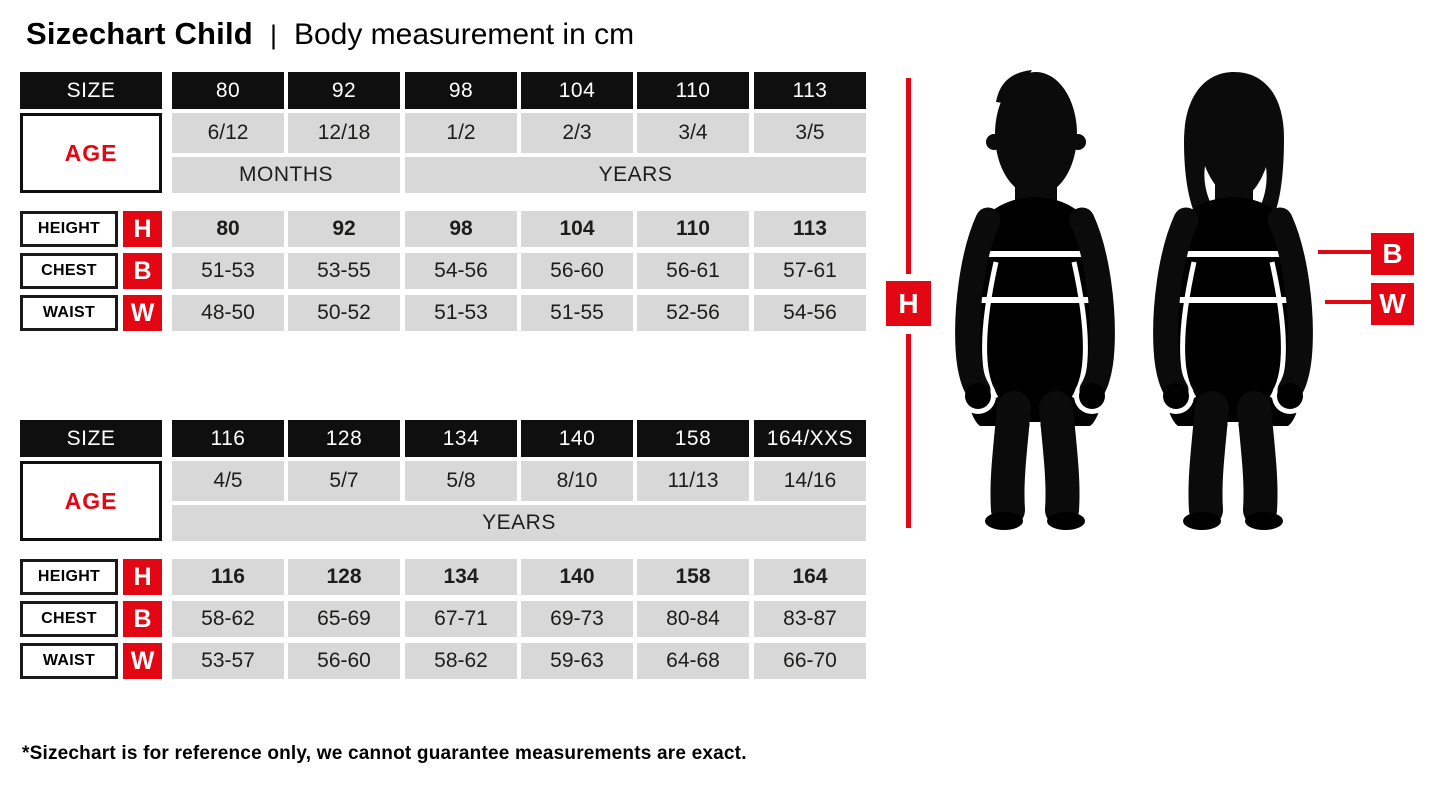 The height and width of the screenshot is (795, 1441). What do you see at coordinates (577, 481) in the screenshot?
I see `age-cell: 8/10` at bounding box center [577, 481].